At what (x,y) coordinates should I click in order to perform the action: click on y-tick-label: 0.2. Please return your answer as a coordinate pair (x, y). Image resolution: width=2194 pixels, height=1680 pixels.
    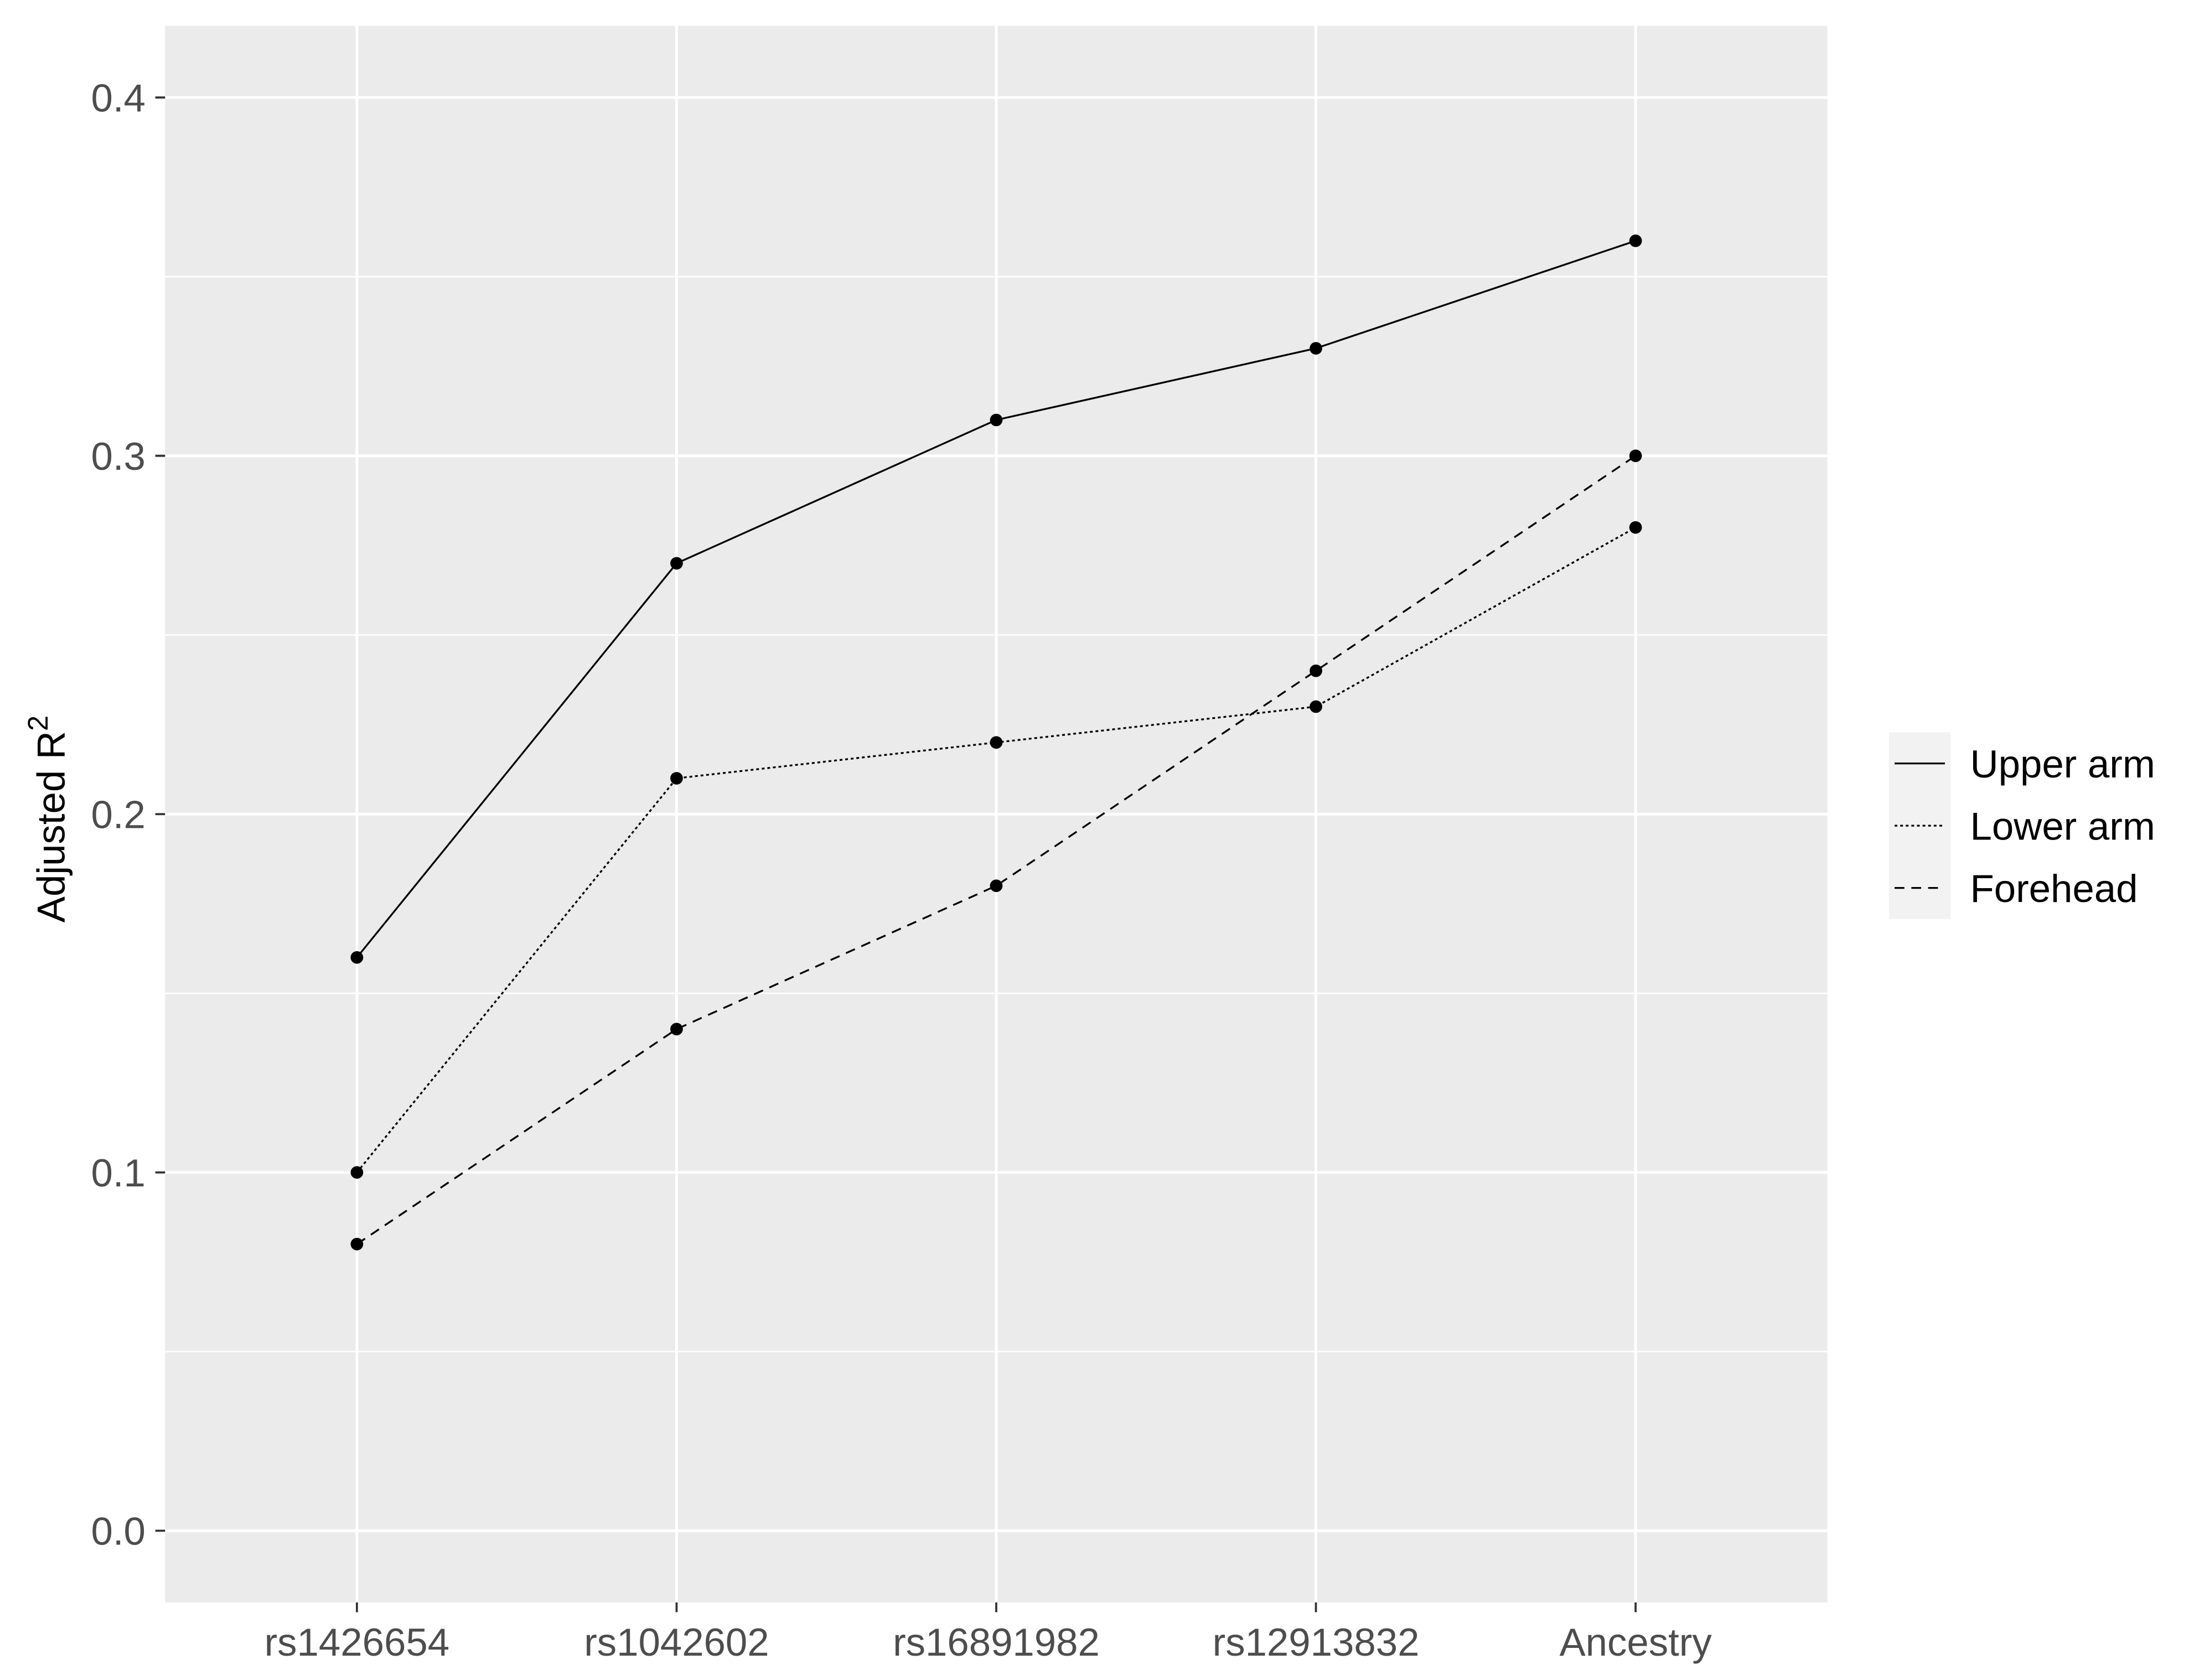
    Looking at the image, I should click on (118, 815).